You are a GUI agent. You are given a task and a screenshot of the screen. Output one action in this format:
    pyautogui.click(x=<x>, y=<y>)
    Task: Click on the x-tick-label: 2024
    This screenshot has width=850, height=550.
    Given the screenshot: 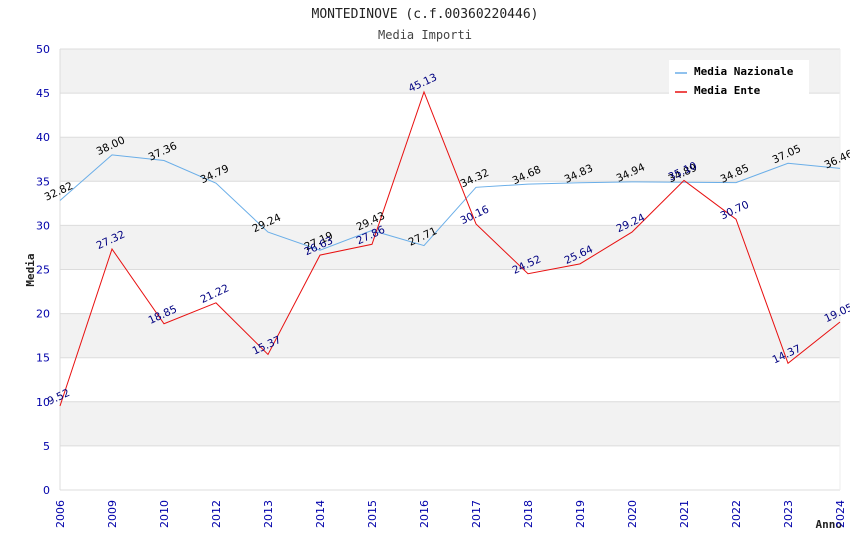 What is the action you would take?
    pyautogui.click(x=840, y=514)
    